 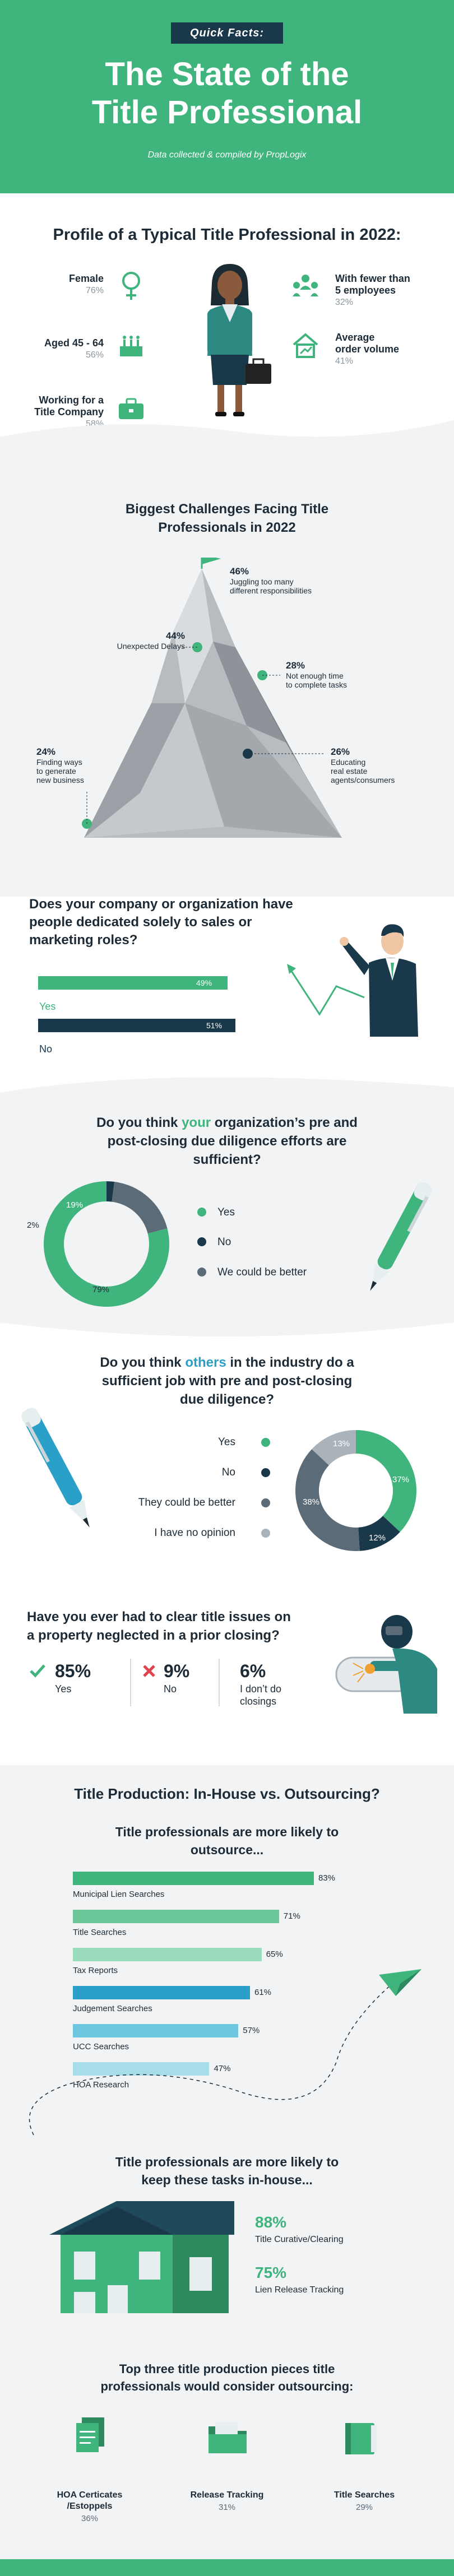 What do you see at coordinates (71, 400) in the screenshot?
I see `profile-company-label1: Working for a` at bounding box center [71, 400].